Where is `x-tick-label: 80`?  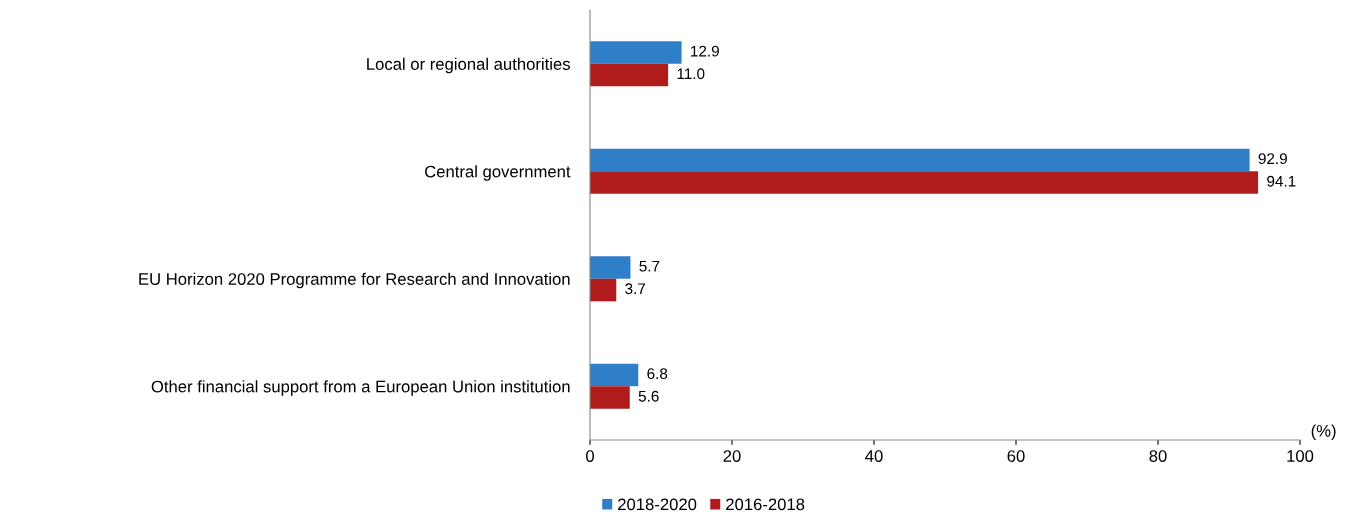
x-tick-label: 80 is located at coordinates (1158, 456).